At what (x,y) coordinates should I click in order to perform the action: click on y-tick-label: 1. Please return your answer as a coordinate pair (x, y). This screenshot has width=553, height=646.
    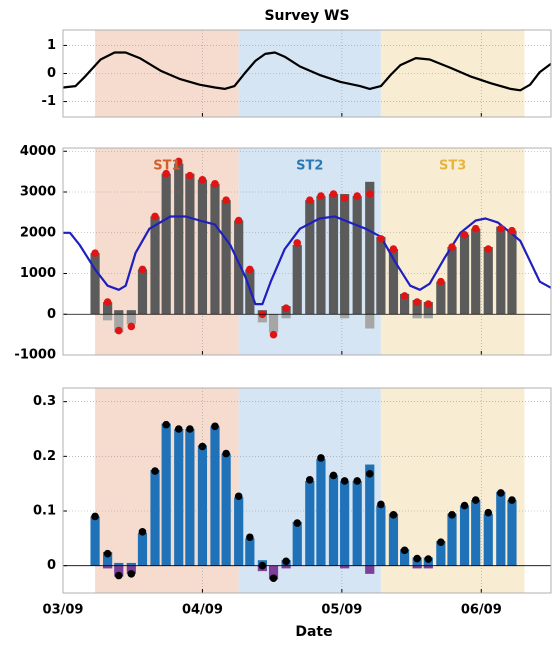
    Looking at the image, I should click on (51, 45).